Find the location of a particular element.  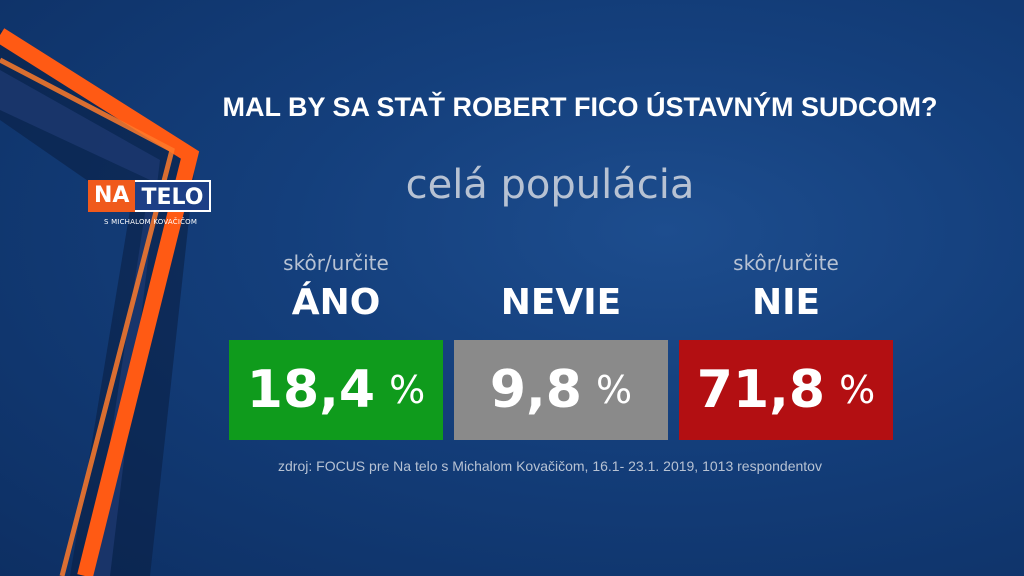

value-bar: 9,8% is located at coordinates (561, 390).